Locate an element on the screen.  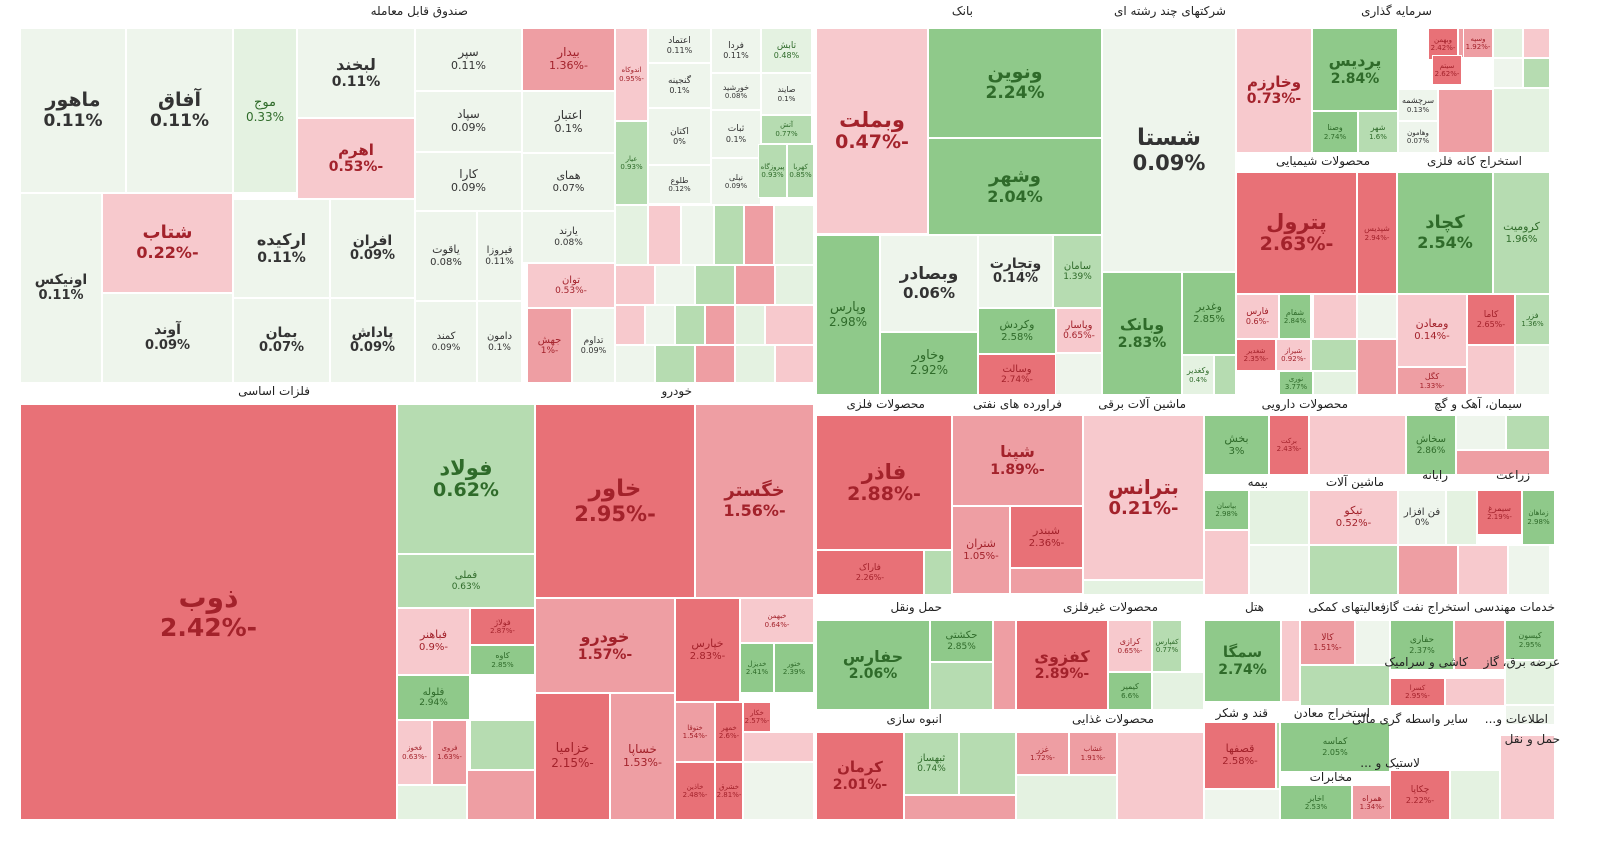
stock-tile: فردا 0.11% is located at coordinates (736, 50).